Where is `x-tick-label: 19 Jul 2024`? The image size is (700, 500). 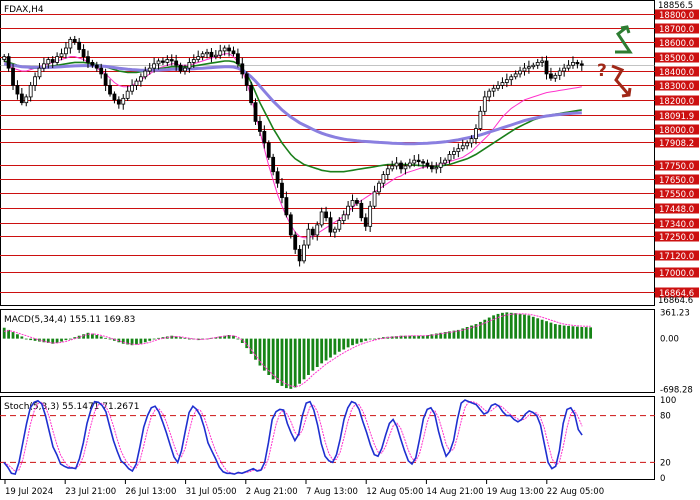
x-tick-label: 19 Jul 2024 is located at coordinates (29, 492).